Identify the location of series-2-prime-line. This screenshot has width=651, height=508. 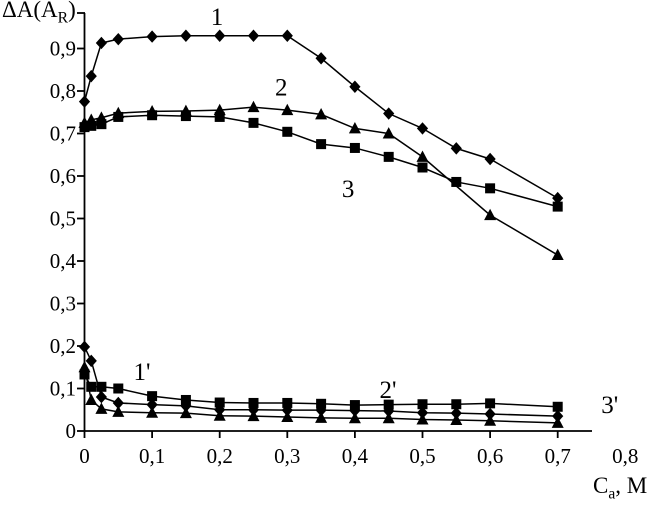
(320, 395).